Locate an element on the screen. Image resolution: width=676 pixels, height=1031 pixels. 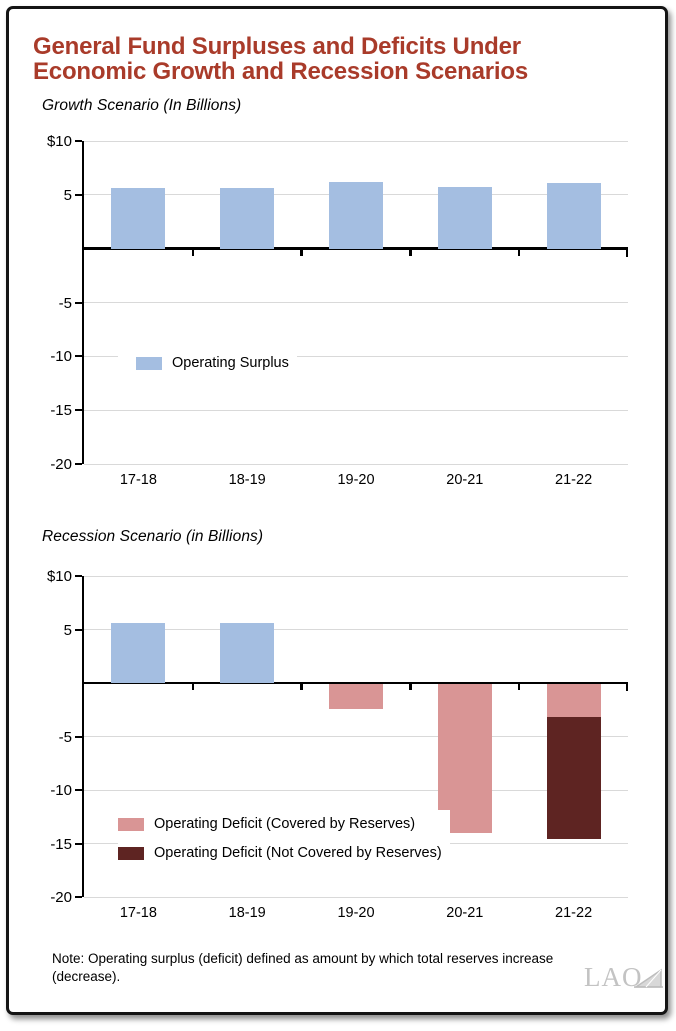
growth-chart-subtitle: Growth Scenario (In Billions) is located at coordinates (142, 105).